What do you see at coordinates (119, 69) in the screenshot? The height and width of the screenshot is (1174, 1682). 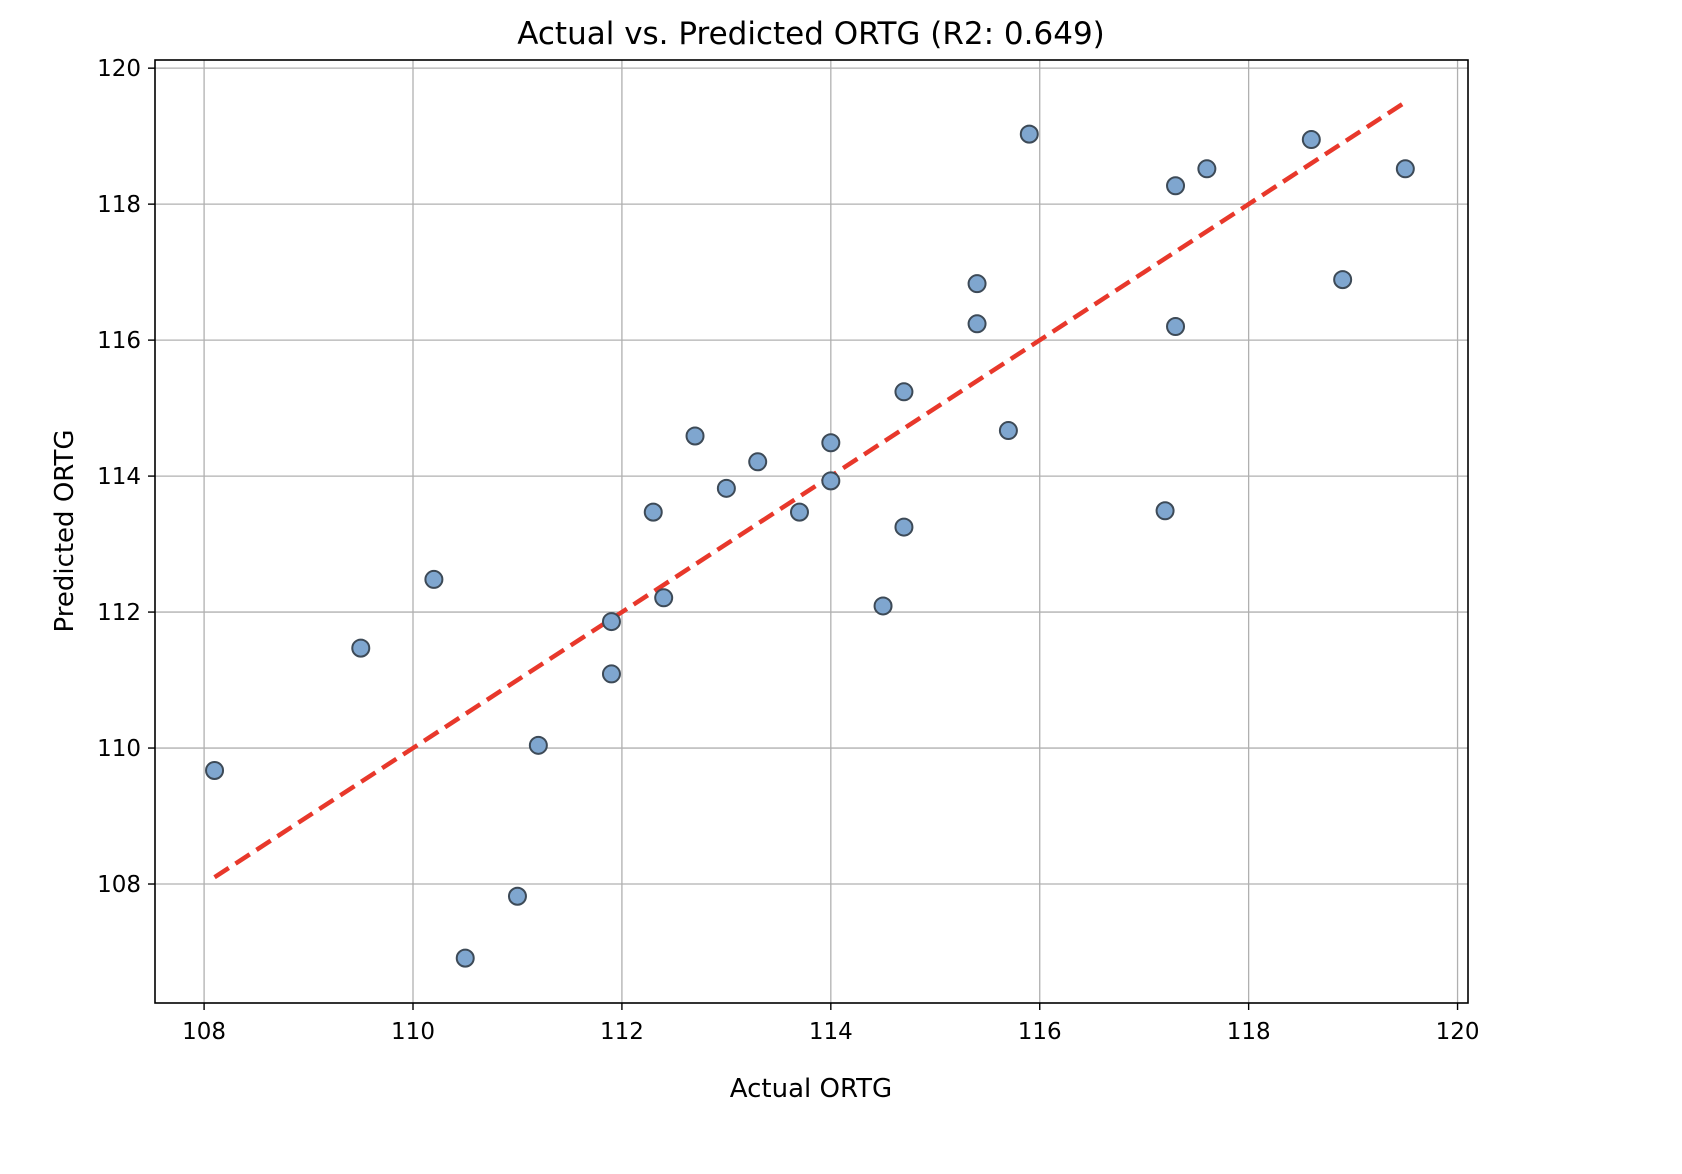 I see `y-tick-label: 120` at bounding box center [119, 69].